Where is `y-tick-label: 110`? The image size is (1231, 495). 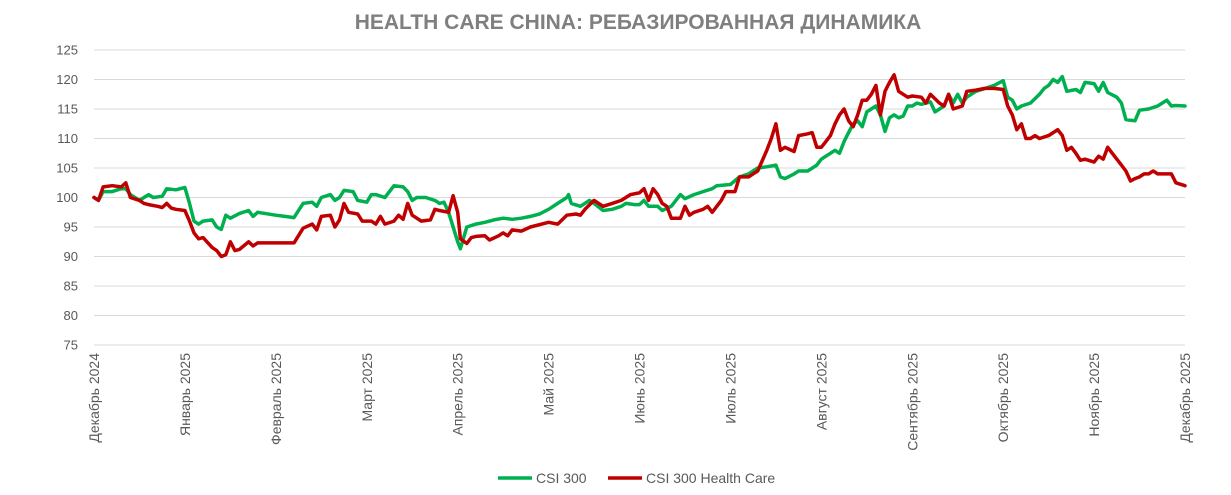 y-tick-label: 110 is located at coordinates (67, 138).